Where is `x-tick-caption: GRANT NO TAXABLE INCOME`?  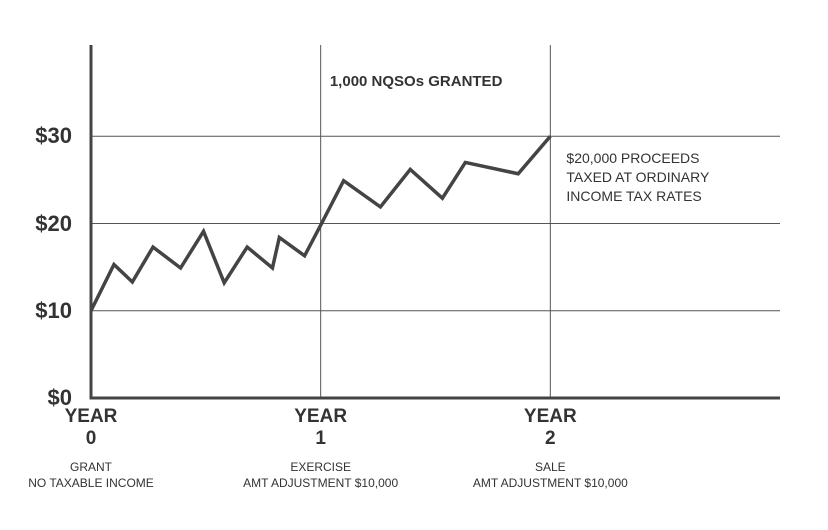
x-tick-caption: GRANT NO TAXABLE INCOME is located at coordinates (91, 475).